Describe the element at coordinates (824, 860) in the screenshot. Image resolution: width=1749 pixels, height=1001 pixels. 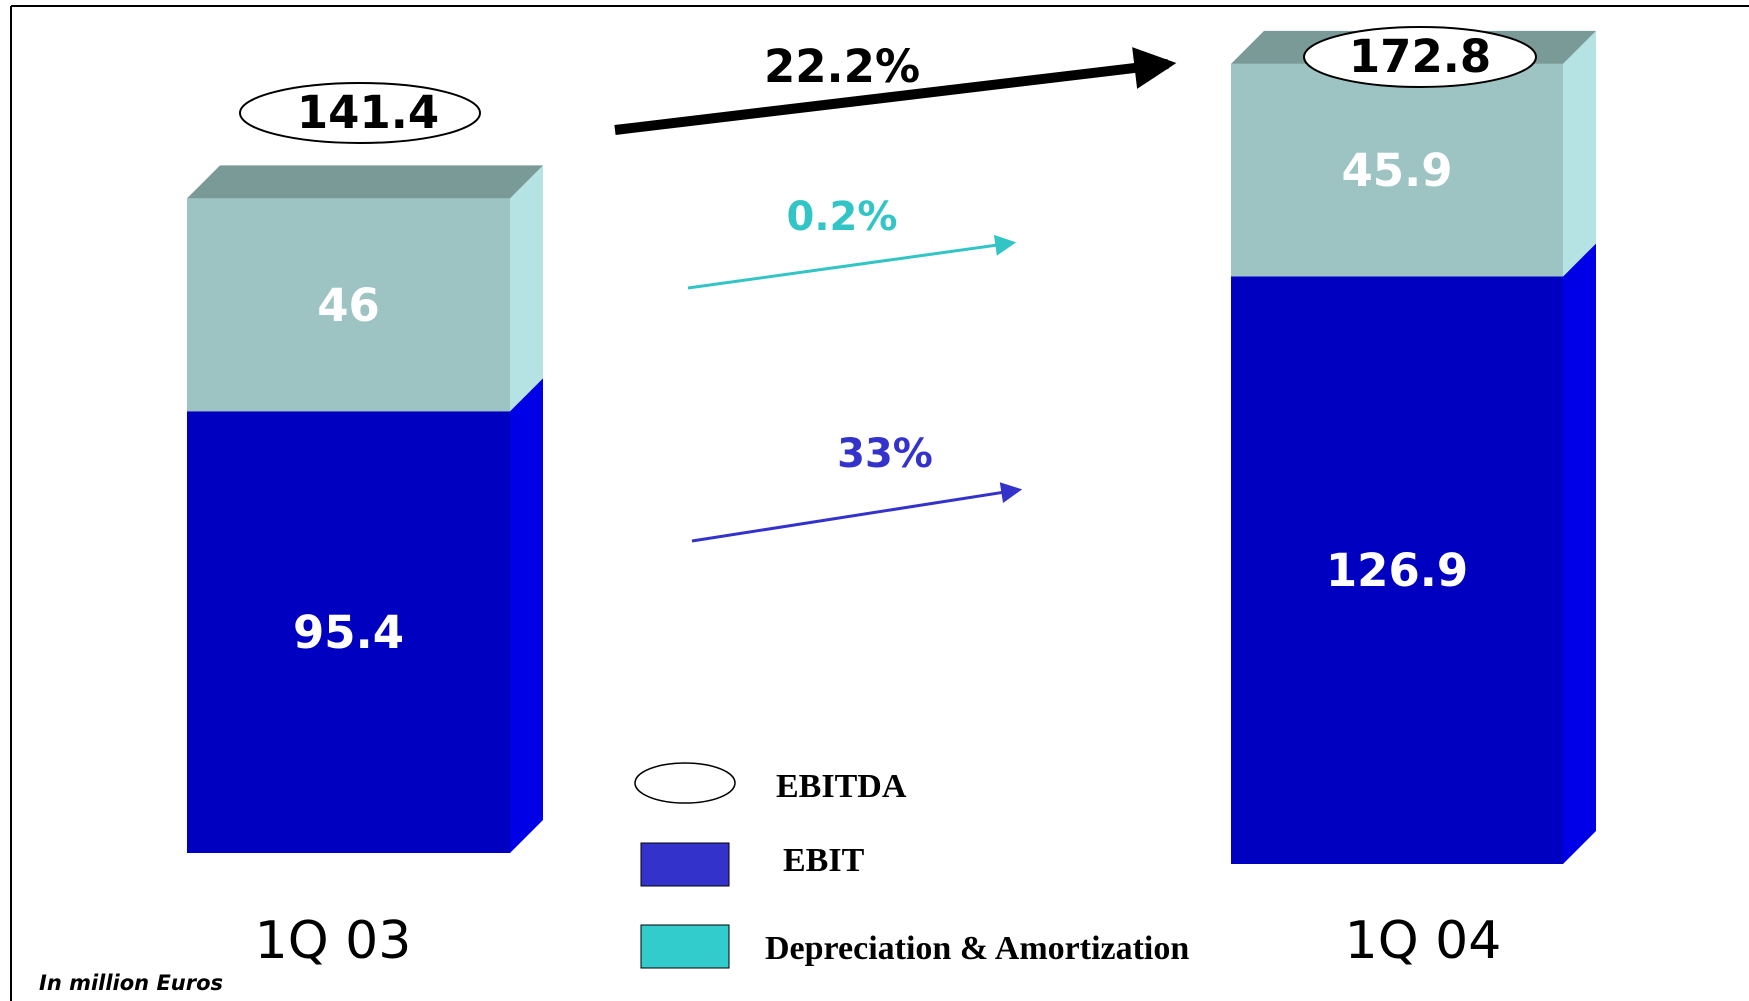
I see `legend-label: EBIT` at that location.